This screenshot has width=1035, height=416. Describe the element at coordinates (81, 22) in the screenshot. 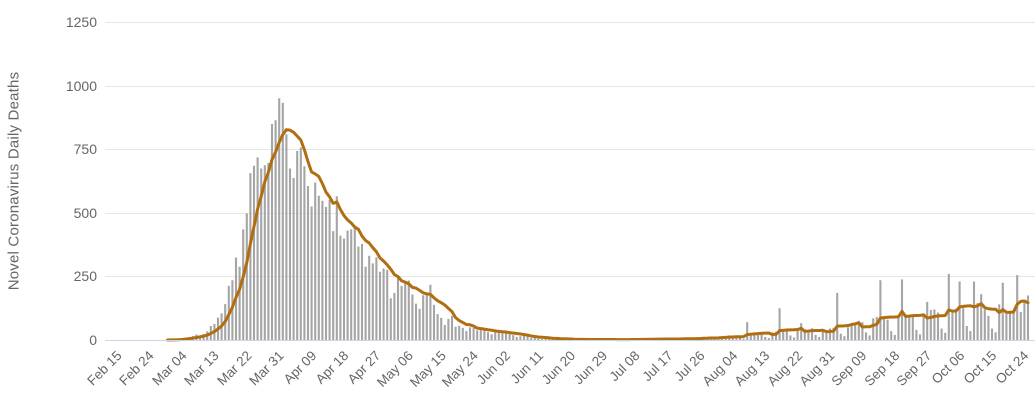

I see `y-tick-label: 1250` at that location.